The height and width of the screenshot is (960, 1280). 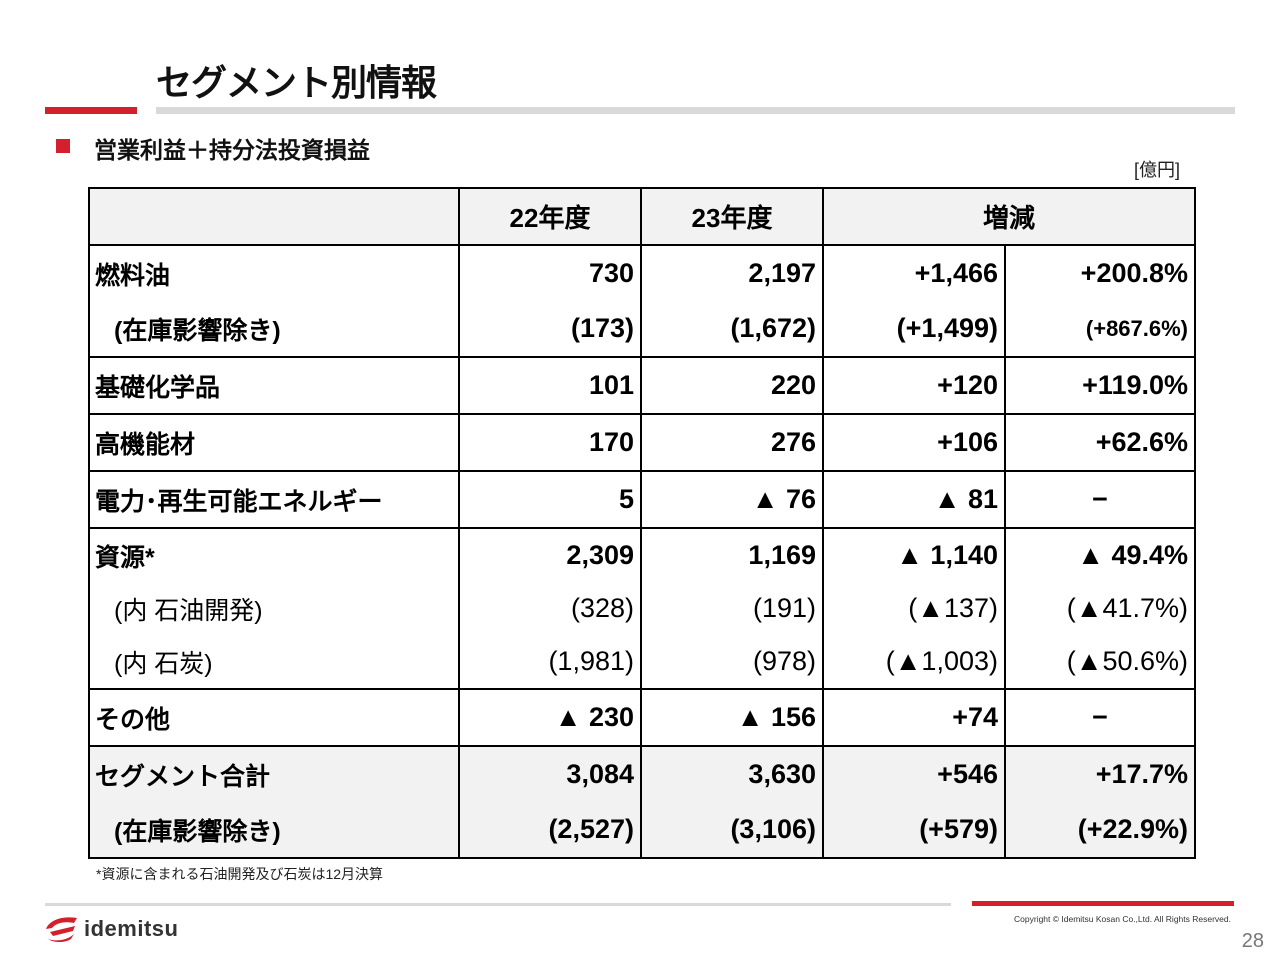 What do you see at coordinates (914, 608) in the screenshot?
I see `cell-change: (▲137)` at bounding box center [914, 608].